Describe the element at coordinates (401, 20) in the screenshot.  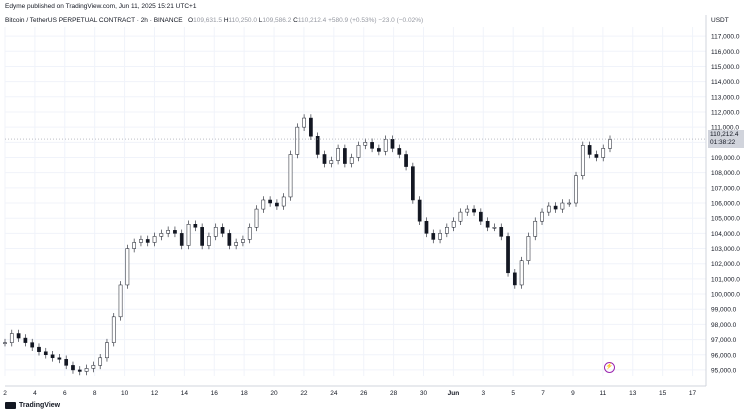
I see `volume-change-value: −23.0 (−0.02%)` at that location.